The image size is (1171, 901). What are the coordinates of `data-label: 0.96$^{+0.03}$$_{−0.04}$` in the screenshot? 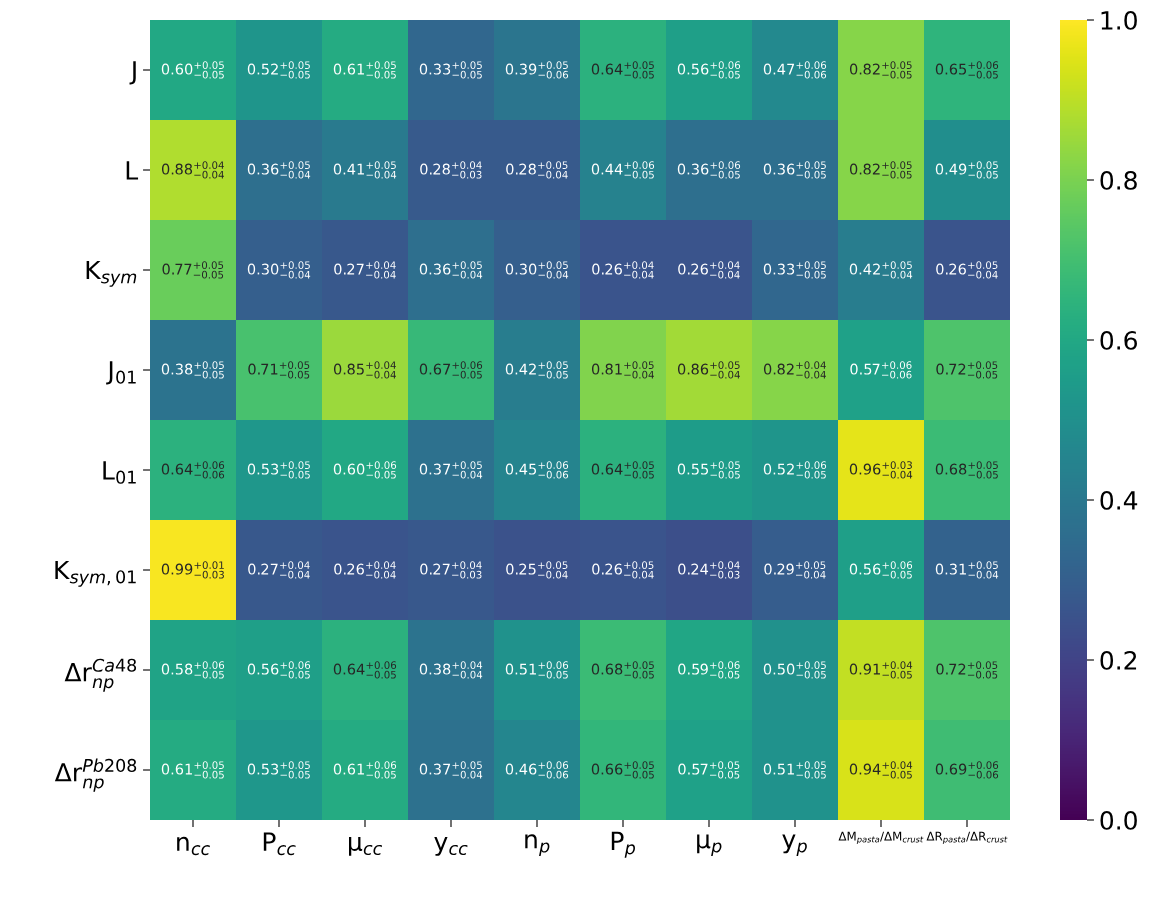 It's located at (881, 470).